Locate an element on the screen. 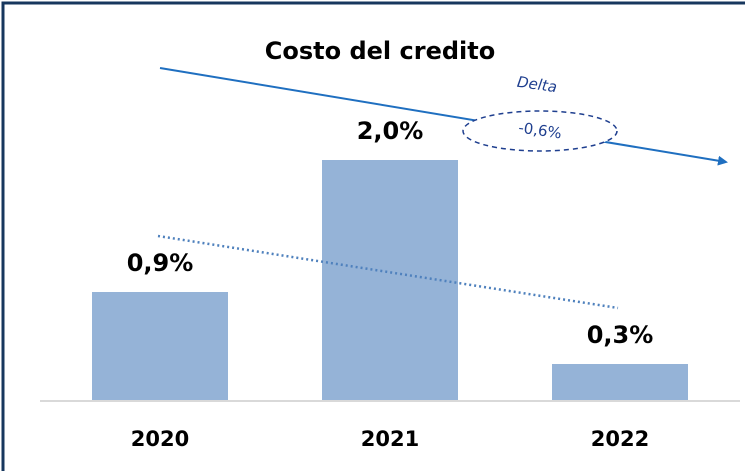  delta-ellipse is located at coordinates (540, 131).